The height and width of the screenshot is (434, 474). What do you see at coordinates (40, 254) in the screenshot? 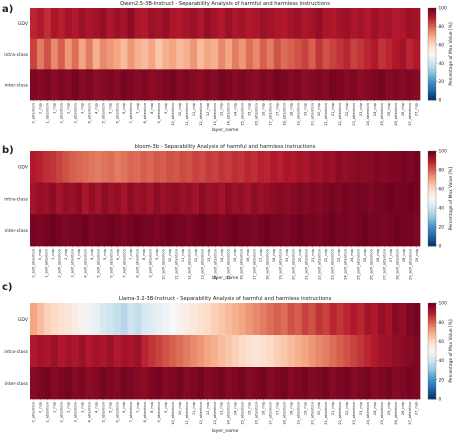
I see `panel-b-x-tick-label: 0_mlp` at bounding box center [40, 254].